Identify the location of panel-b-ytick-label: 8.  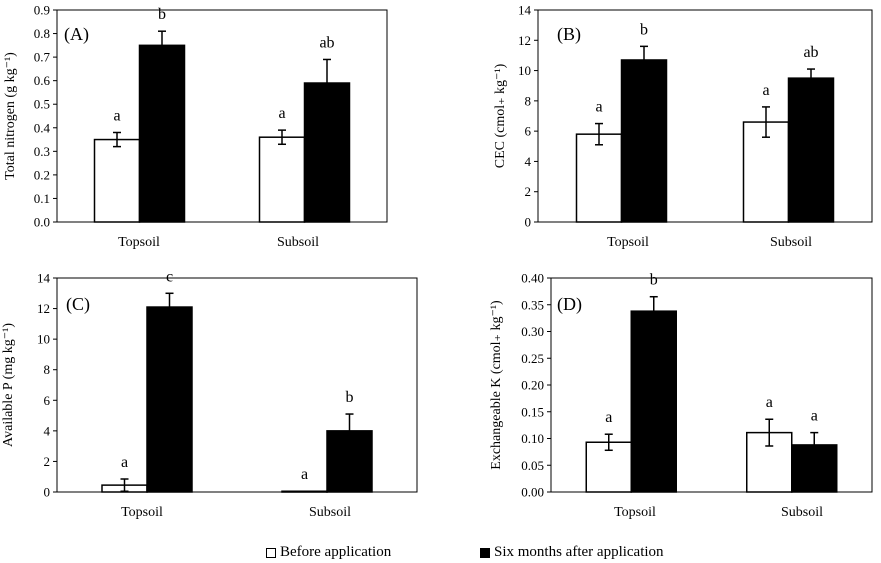
(528, 100).